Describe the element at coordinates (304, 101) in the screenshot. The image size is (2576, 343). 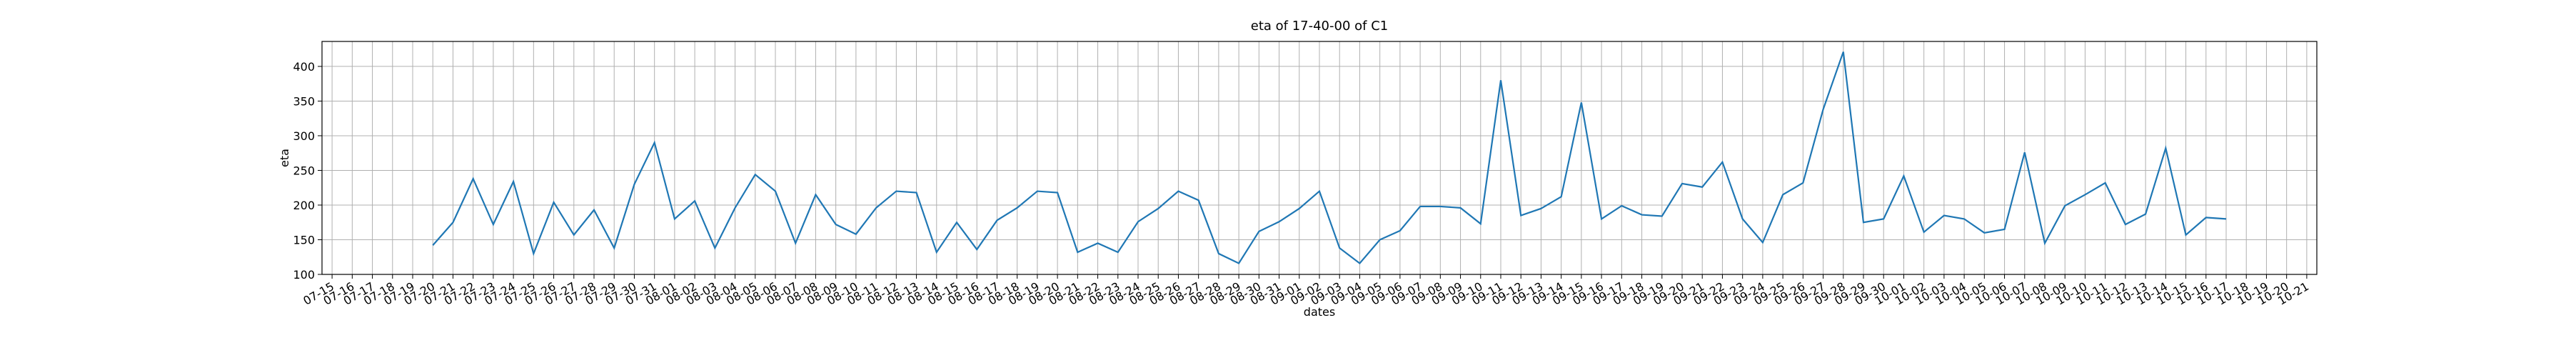
I see `y-tick-label: 350` at that location.